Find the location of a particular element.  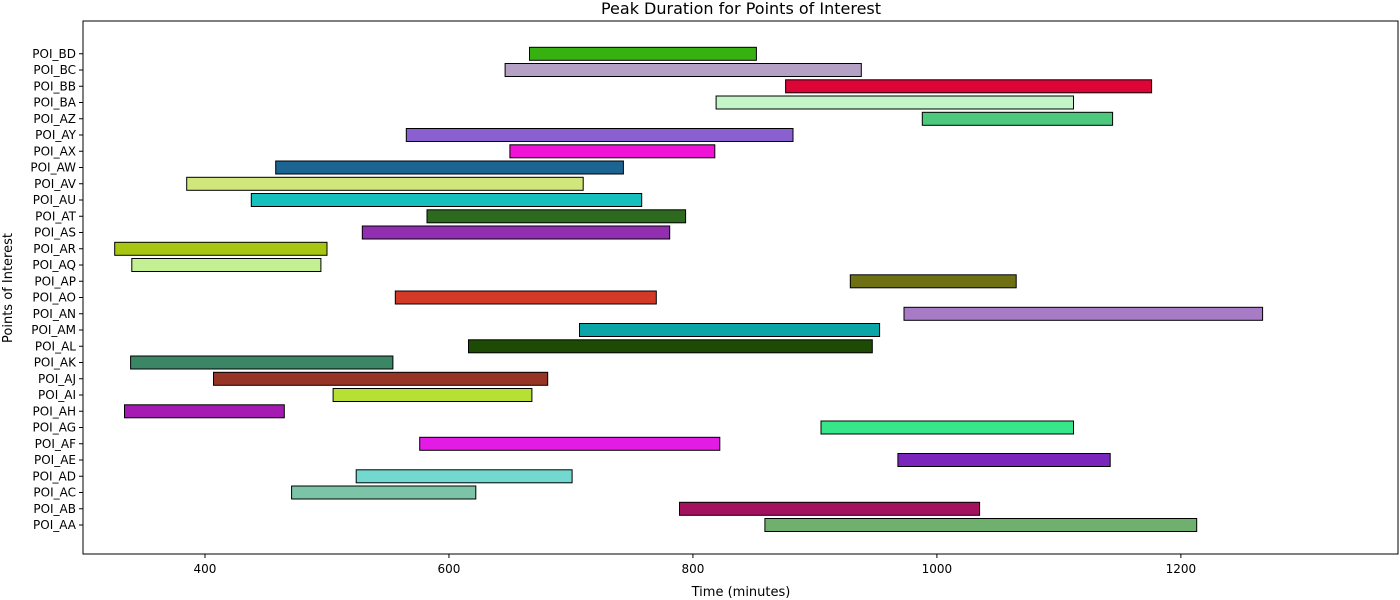

bar-poi-bd is located at coordinates (643, 53).